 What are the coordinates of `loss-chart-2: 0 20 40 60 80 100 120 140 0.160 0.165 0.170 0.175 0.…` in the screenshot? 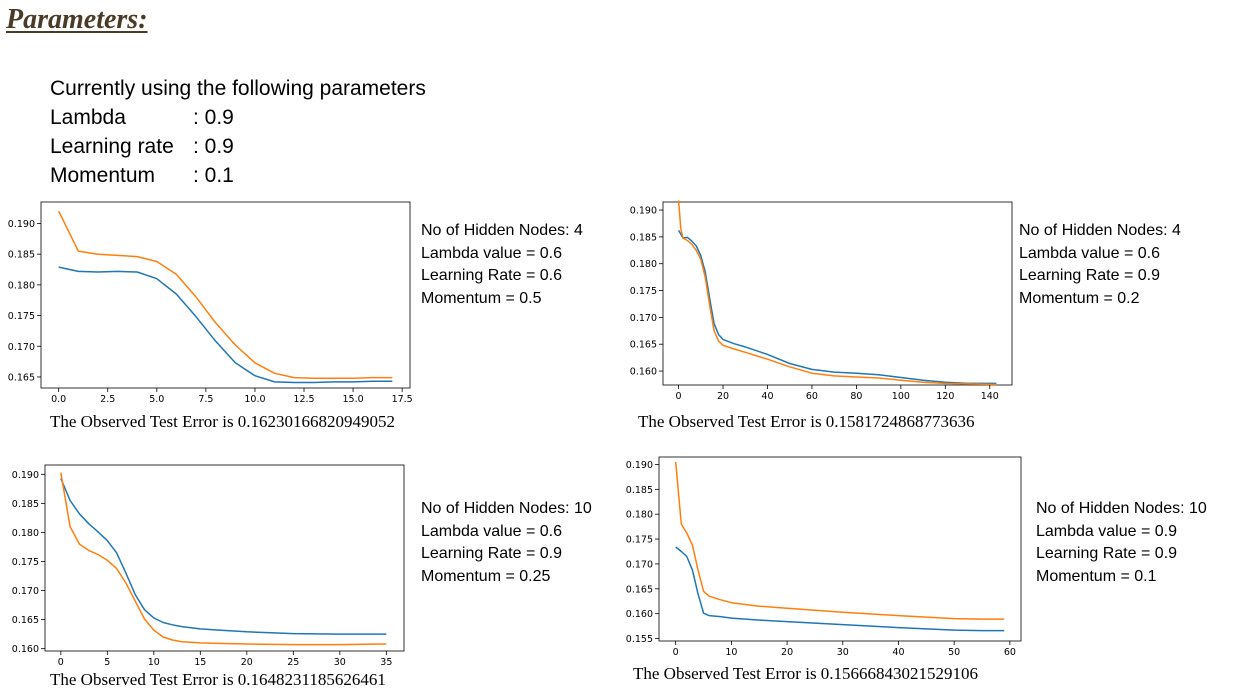 It's located at (815, 303).